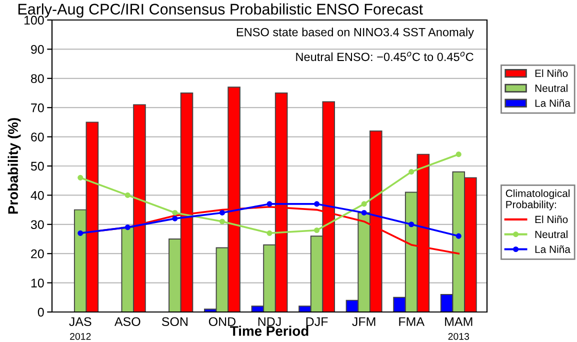 This screenshot has height=342, width=577. I want to click on text: 2013, so click(459, 336).